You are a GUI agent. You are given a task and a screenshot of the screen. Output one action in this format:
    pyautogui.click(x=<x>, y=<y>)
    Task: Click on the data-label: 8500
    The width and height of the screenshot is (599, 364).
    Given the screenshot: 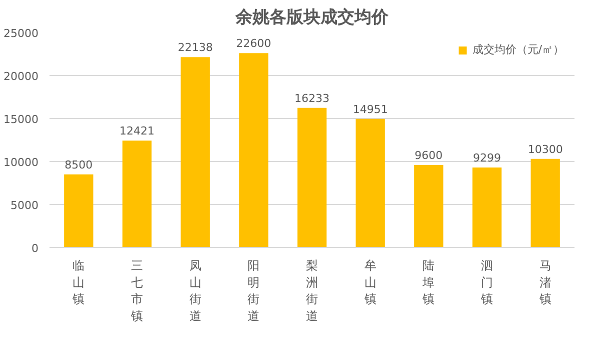 What is the action you would take?
    pyautogui.click(x=78, y=165)
    